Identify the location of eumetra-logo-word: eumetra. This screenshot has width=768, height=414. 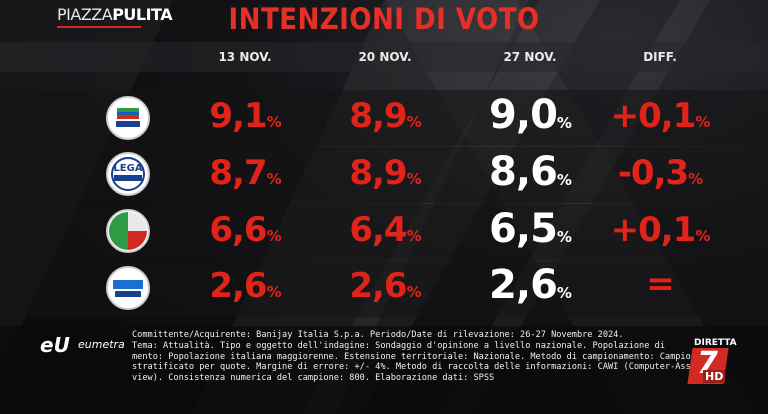
(101, 344).